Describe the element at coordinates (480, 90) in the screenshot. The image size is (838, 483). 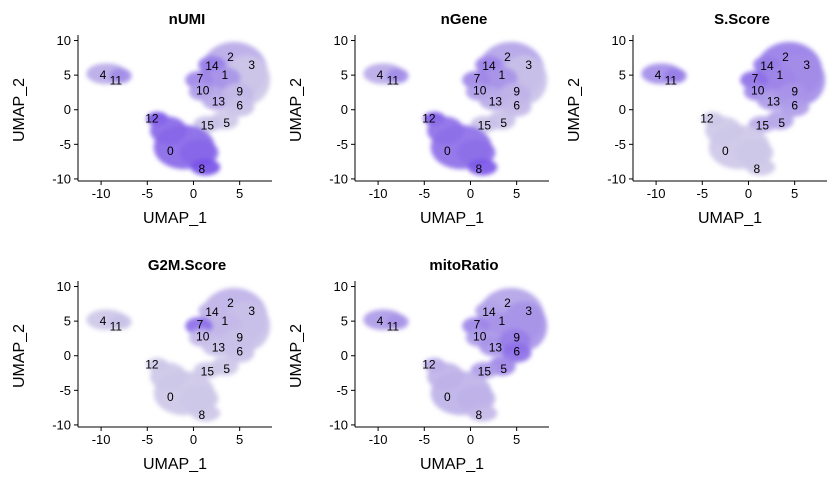
I see `cluster-label: 10` at that location.